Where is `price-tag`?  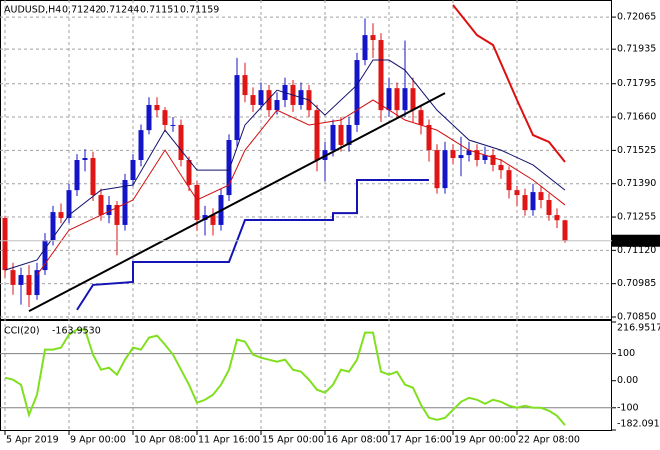 price-tag is located at coordinates (636, 240).